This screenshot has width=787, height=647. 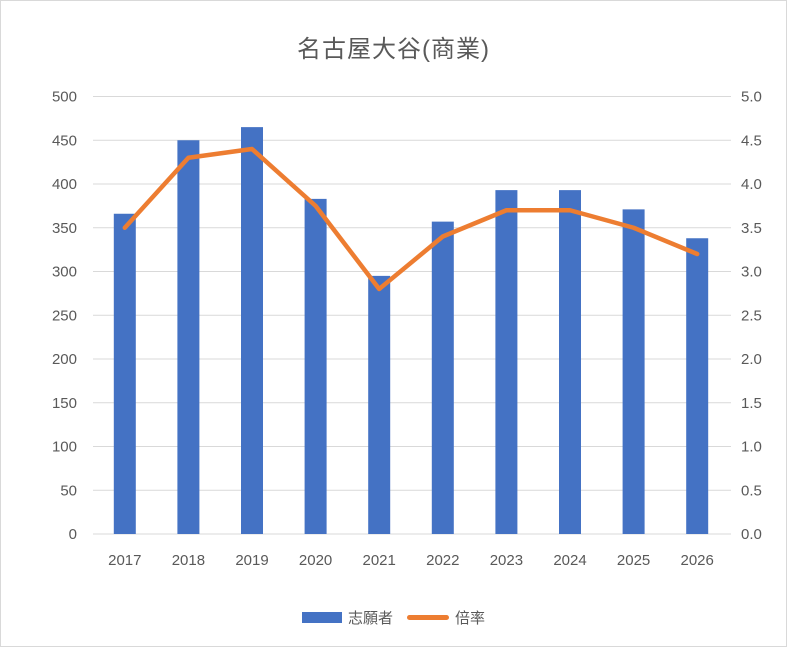 What do you see at coordinates (442, 560) in the screenshot?
I see `x-axis-tick-label: 2022` at bounding box center [442, 560].